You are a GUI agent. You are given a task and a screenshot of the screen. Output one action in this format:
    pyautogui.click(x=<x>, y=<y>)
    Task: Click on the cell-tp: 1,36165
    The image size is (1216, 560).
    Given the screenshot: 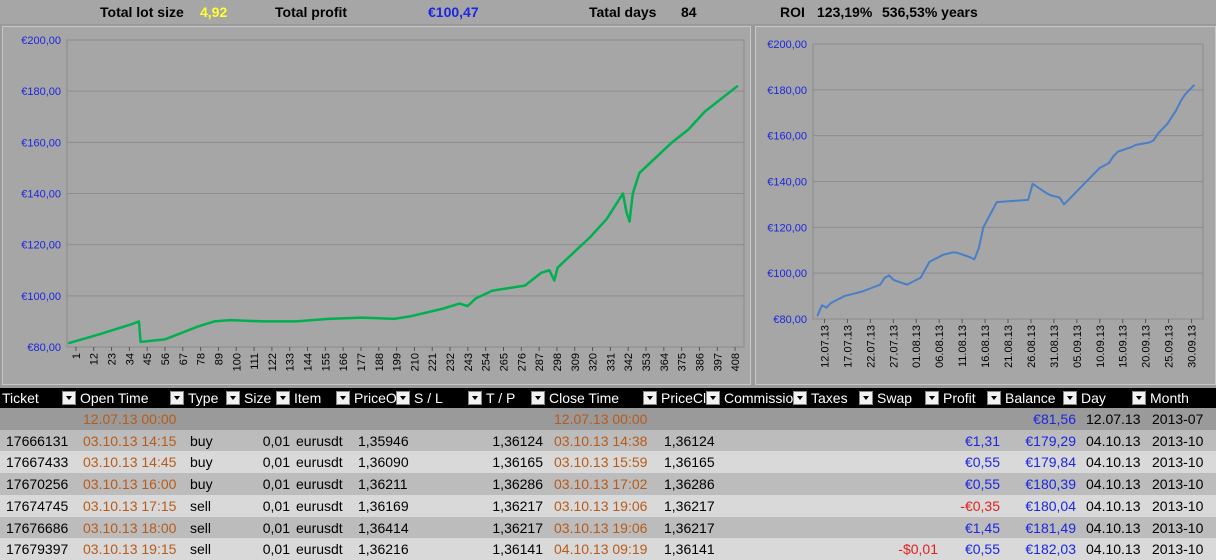 What is the action you would take?
    pyautogui.click(x=517, y=462)
    